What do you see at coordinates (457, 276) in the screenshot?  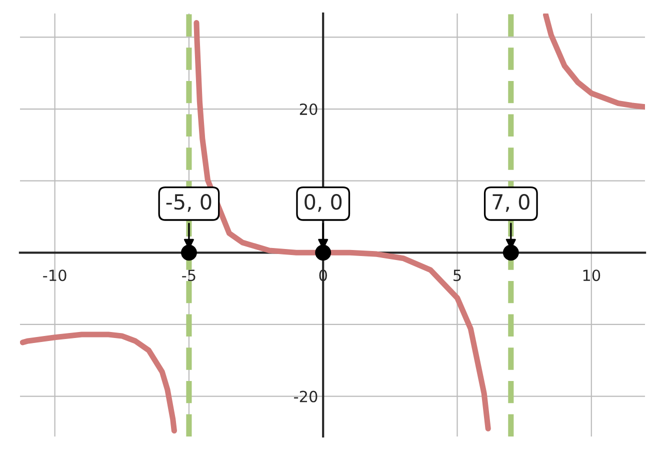 I see `x-tick-label: 5` at bounding box center [457, 276].